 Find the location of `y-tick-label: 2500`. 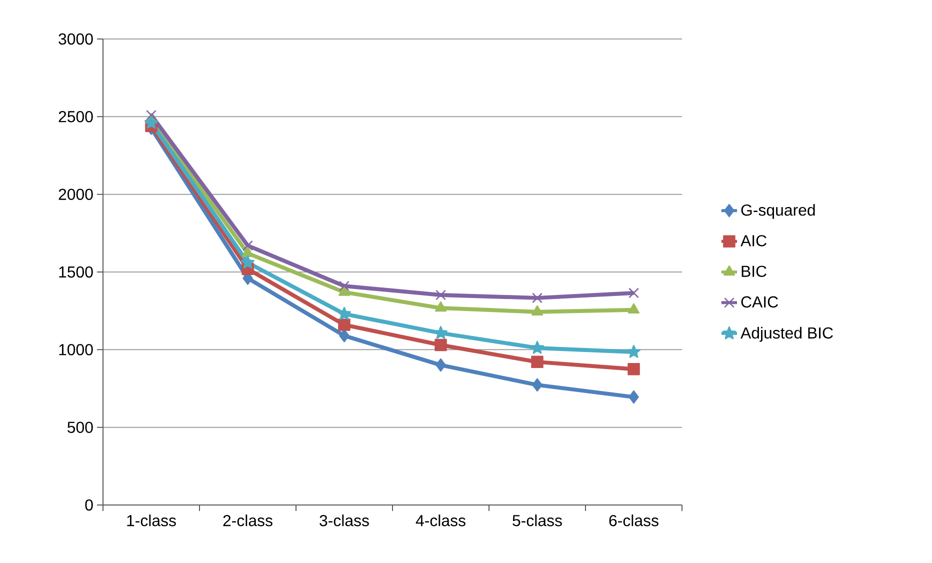

y-tick-label: 2500 is located at coordinates (75, 116).